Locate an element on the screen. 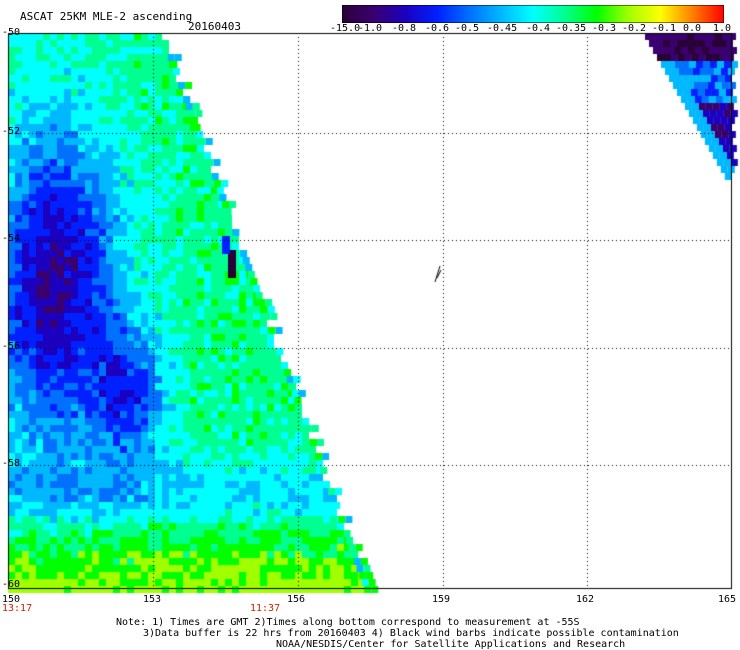 The height and width of the screenshot is (650, 740). colorbar-label: -0.45 is located at coordinates (502, 28).